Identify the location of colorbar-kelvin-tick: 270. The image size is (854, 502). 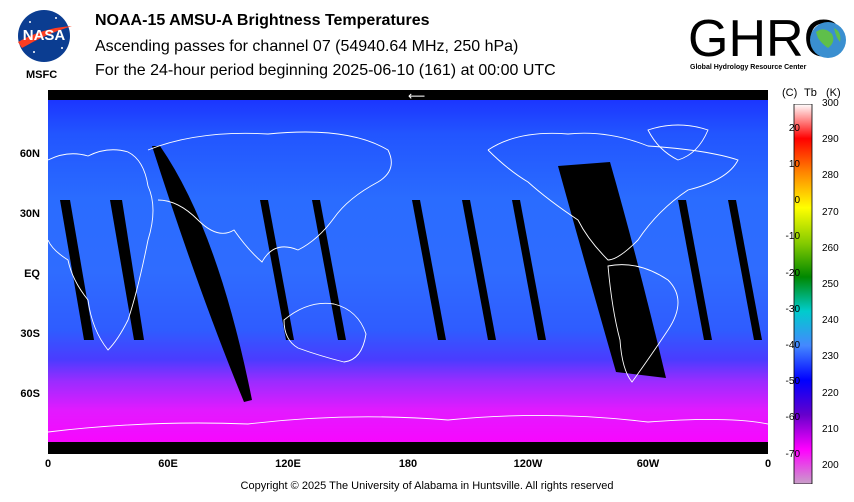
(830, 212).